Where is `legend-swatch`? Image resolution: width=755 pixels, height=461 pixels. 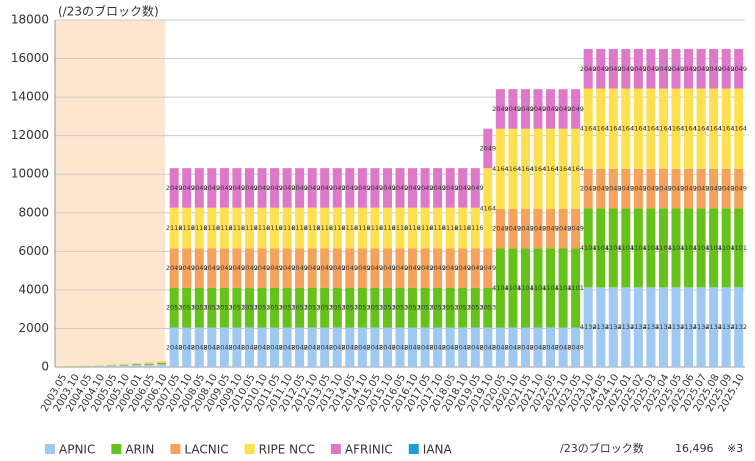 legend-swatch is located at coordinates (249, 449).